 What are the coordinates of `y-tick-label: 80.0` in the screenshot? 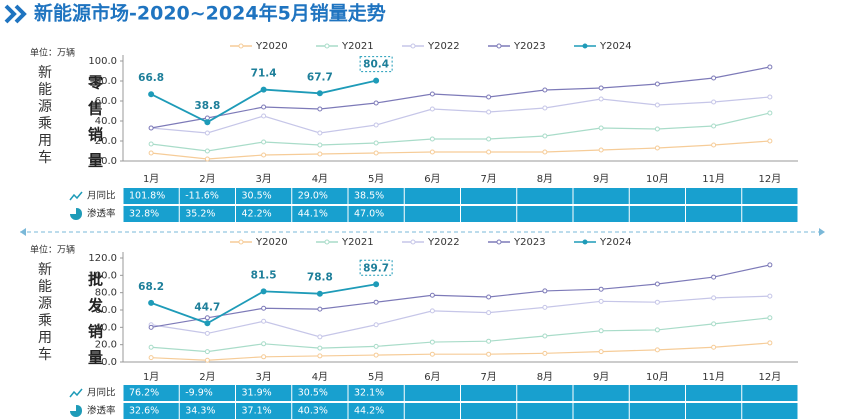 It's located at (106, 293).